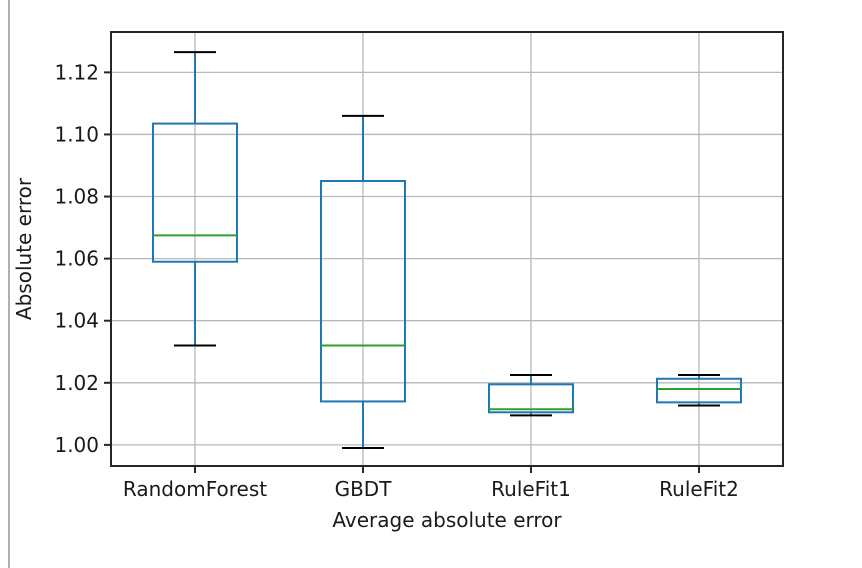  What do you see at coordinates (699, 390) in the screenshot?
I see `box-RuleFit2` at bounding box center [699, 390].